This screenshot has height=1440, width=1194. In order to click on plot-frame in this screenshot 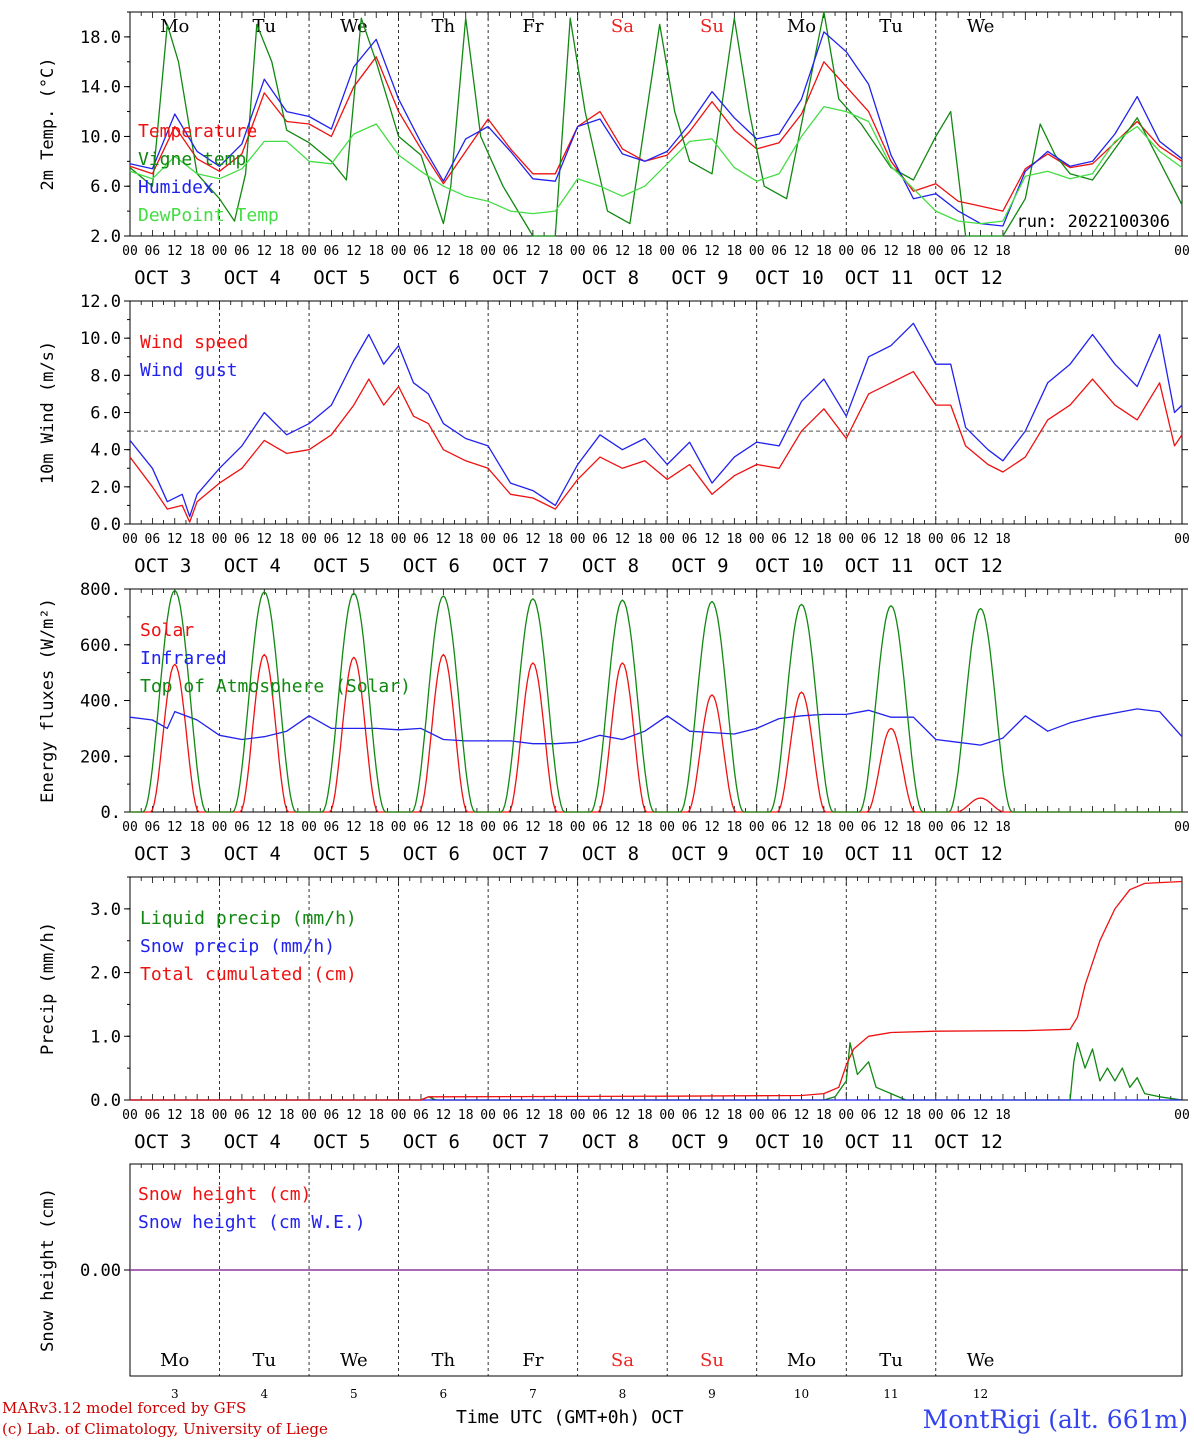, I will do `click(656, 412)`.